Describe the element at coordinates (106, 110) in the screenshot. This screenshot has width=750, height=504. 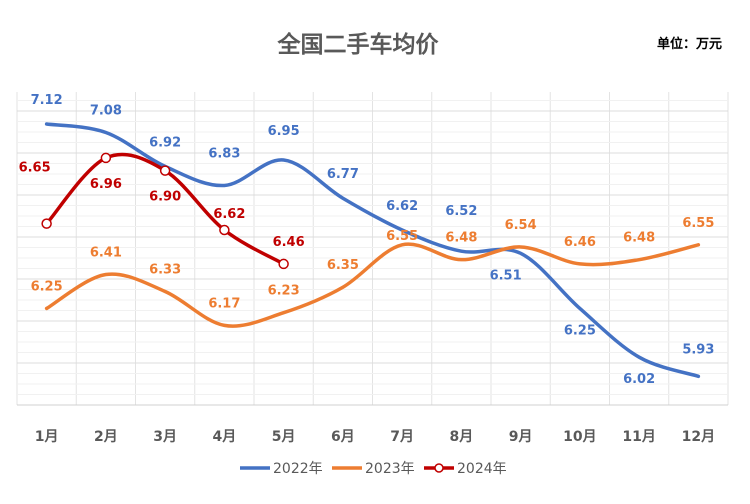
I see `data-label: 7.08` at that location.